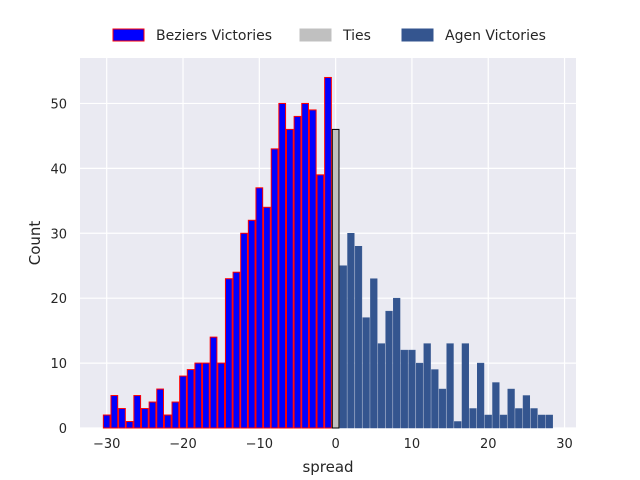  I want to click on legend-label-agen: Agen Victories, so click(495, 36).